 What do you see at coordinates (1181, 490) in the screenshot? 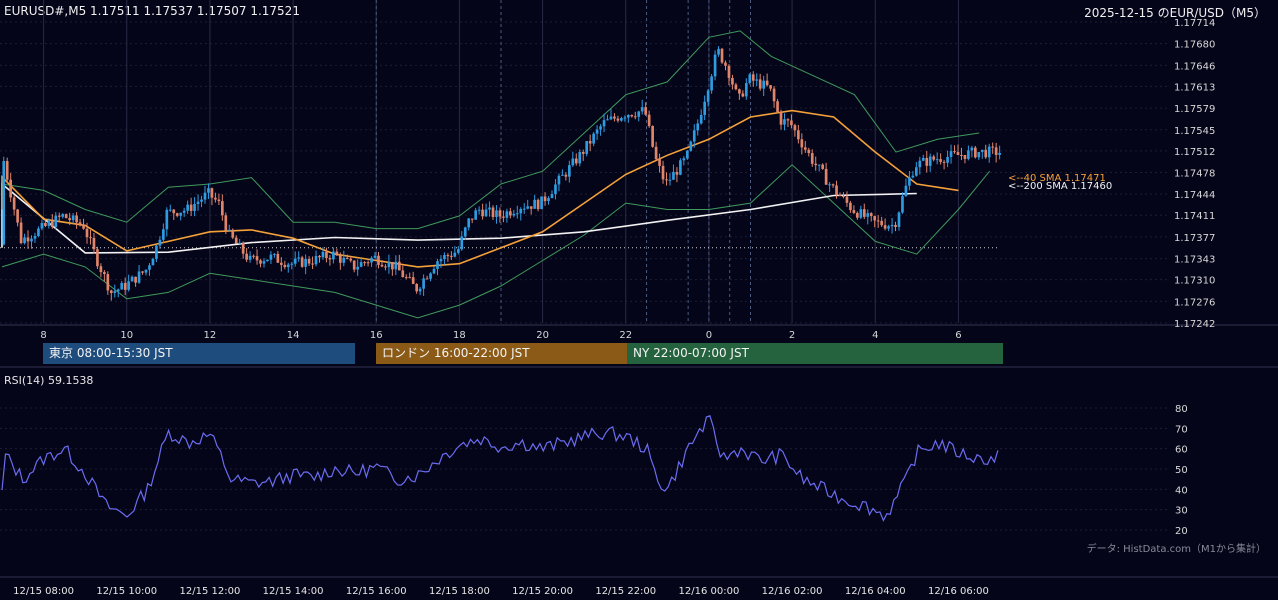
I see `rsi-tick-label: 40` at bounding box center [1181, 490].